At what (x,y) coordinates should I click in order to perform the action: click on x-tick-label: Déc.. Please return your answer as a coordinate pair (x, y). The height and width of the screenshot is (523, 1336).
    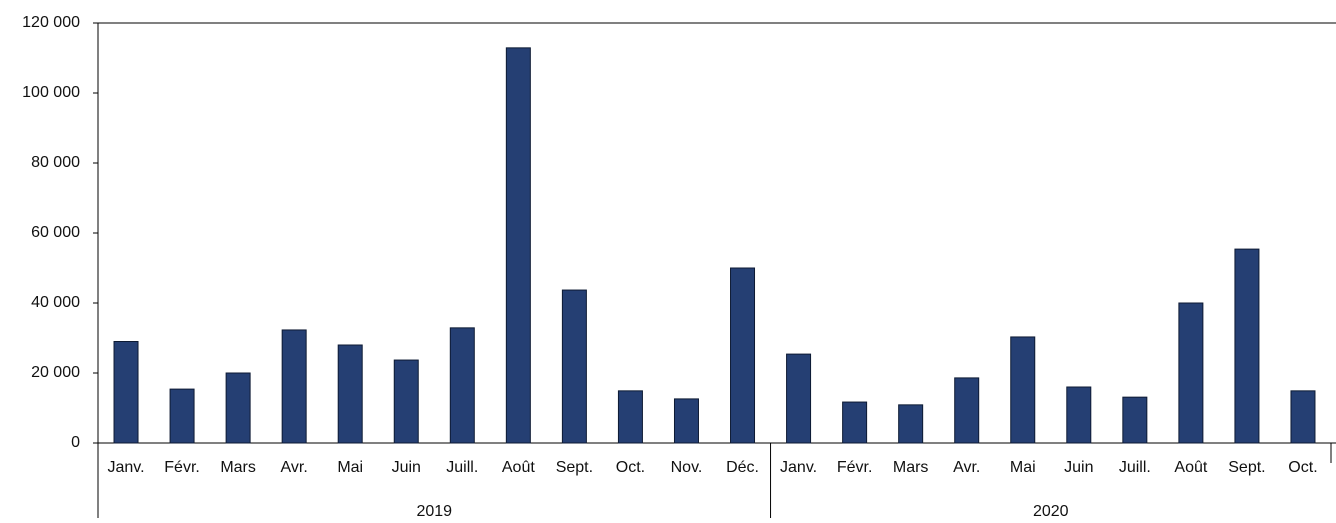
    Looking at the image, I should click on (742, 467).